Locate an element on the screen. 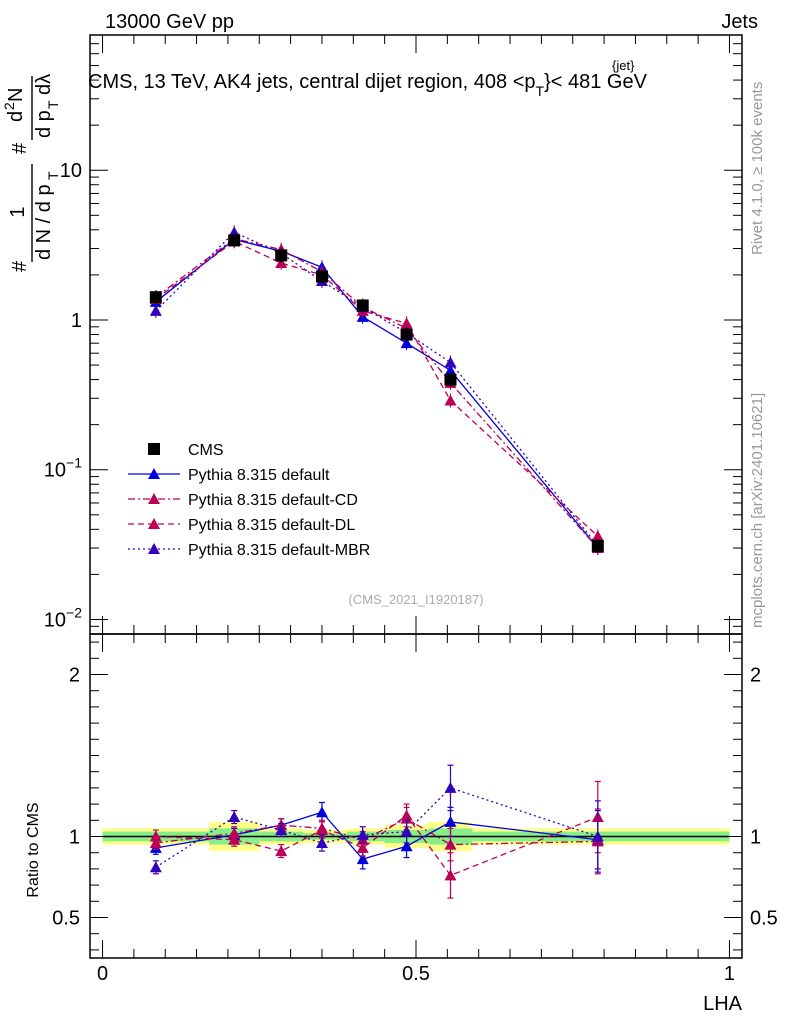 The width and height of the screenshot is (786, 1024). legend-label-0: CMS is located at coordinates (206, 450).